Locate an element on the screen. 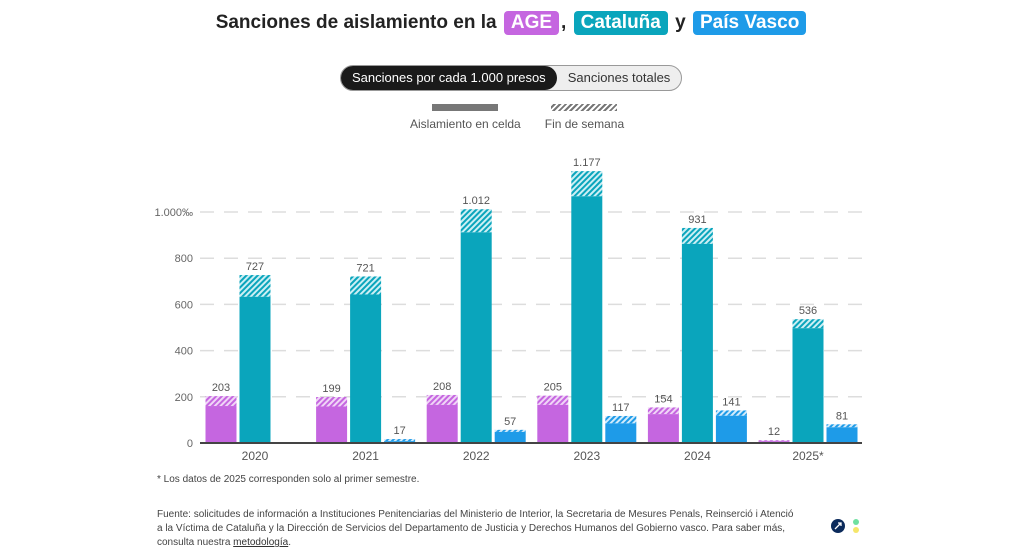 Image resolution: width=1024 pixels, height=557 pixels. legend: Aislamiento en celda Fin de semana is located at coordinates (517, 117).